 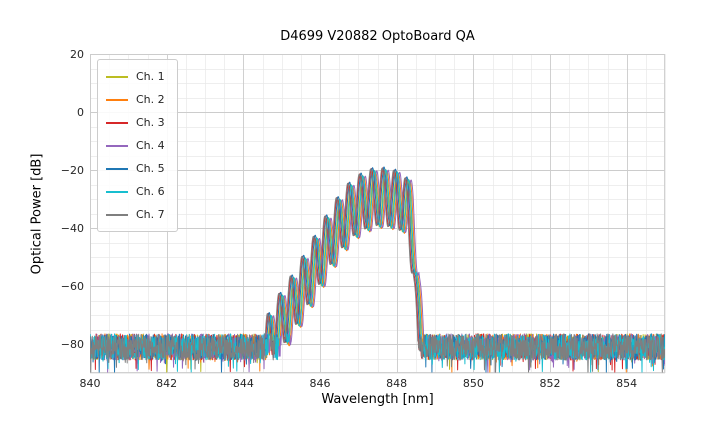 I want to click on legend-item: Ch. 6, so click(x=135, y=191).